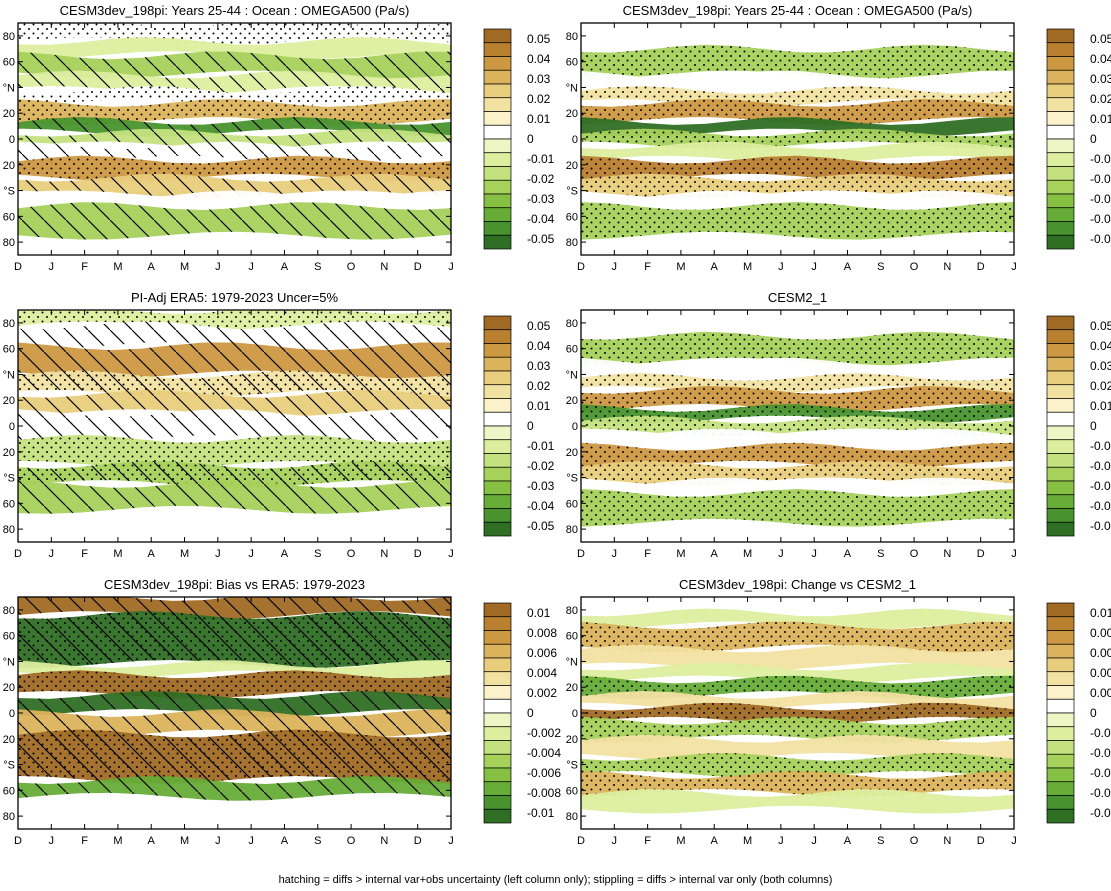  I want to click on colorbar-label: 0.02, so click(1100, 99).